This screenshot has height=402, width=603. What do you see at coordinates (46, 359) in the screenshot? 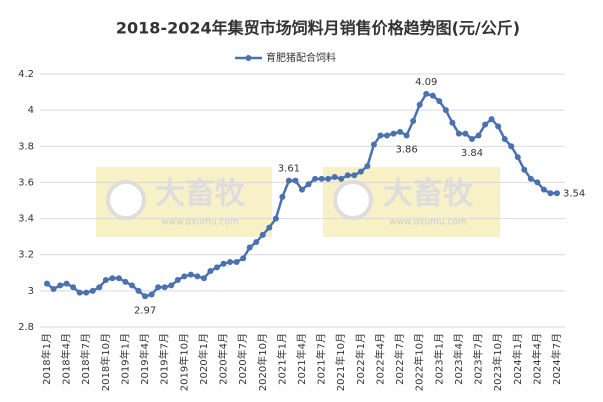
I see `x-tick-label: 2018年1月` at bounding box center [46, 359].